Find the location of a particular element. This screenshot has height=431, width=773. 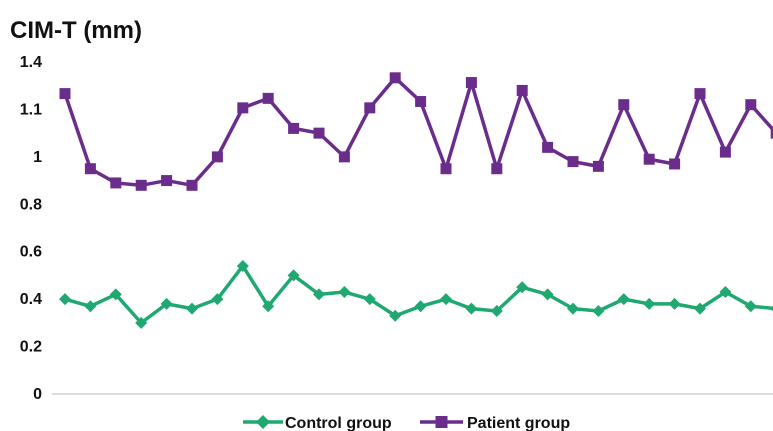

y-tick-label: 0.6 is located at coordinates (31, 252).